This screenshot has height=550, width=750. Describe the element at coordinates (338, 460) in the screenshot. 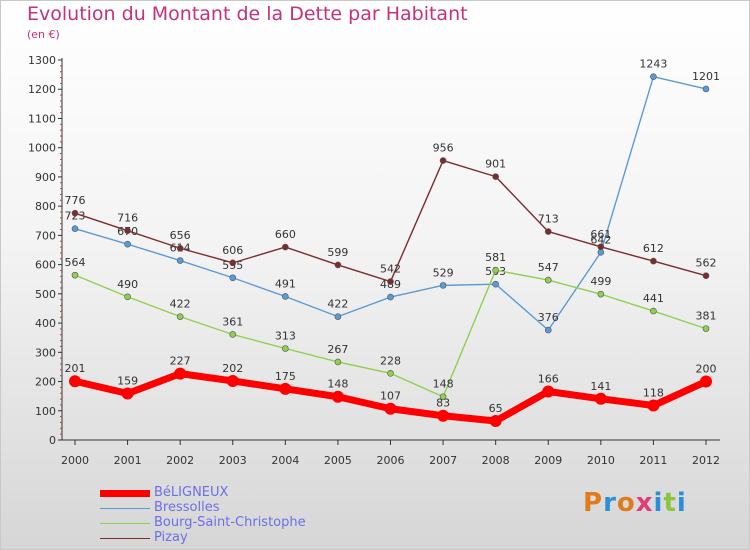

I see `x-tick-label: 2005` at that location.